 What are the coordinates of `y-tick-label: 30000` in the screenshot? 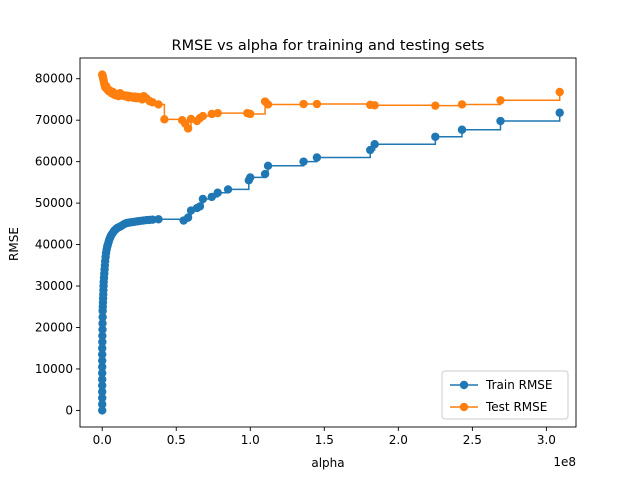 It's located at (54, 286).